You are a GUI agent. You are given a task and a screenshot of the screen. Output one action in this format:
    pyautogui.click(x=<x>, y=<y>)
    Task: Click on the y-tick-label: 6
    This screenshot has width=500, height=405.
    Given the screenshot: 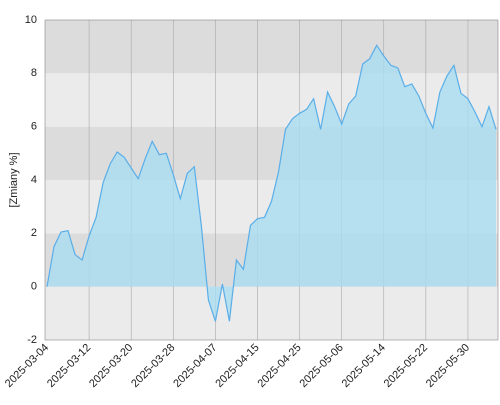 What is the action you would take?
    pyautogui.click(x=34, y=127)
    